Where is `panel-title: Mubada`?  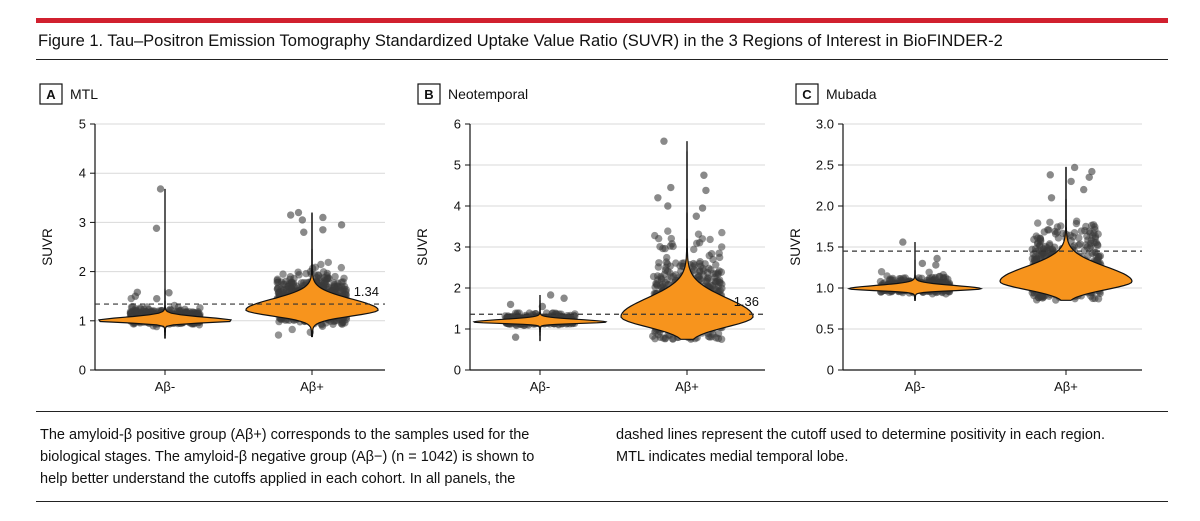 panel-title: Mubada is located at coordinates (851, 94).